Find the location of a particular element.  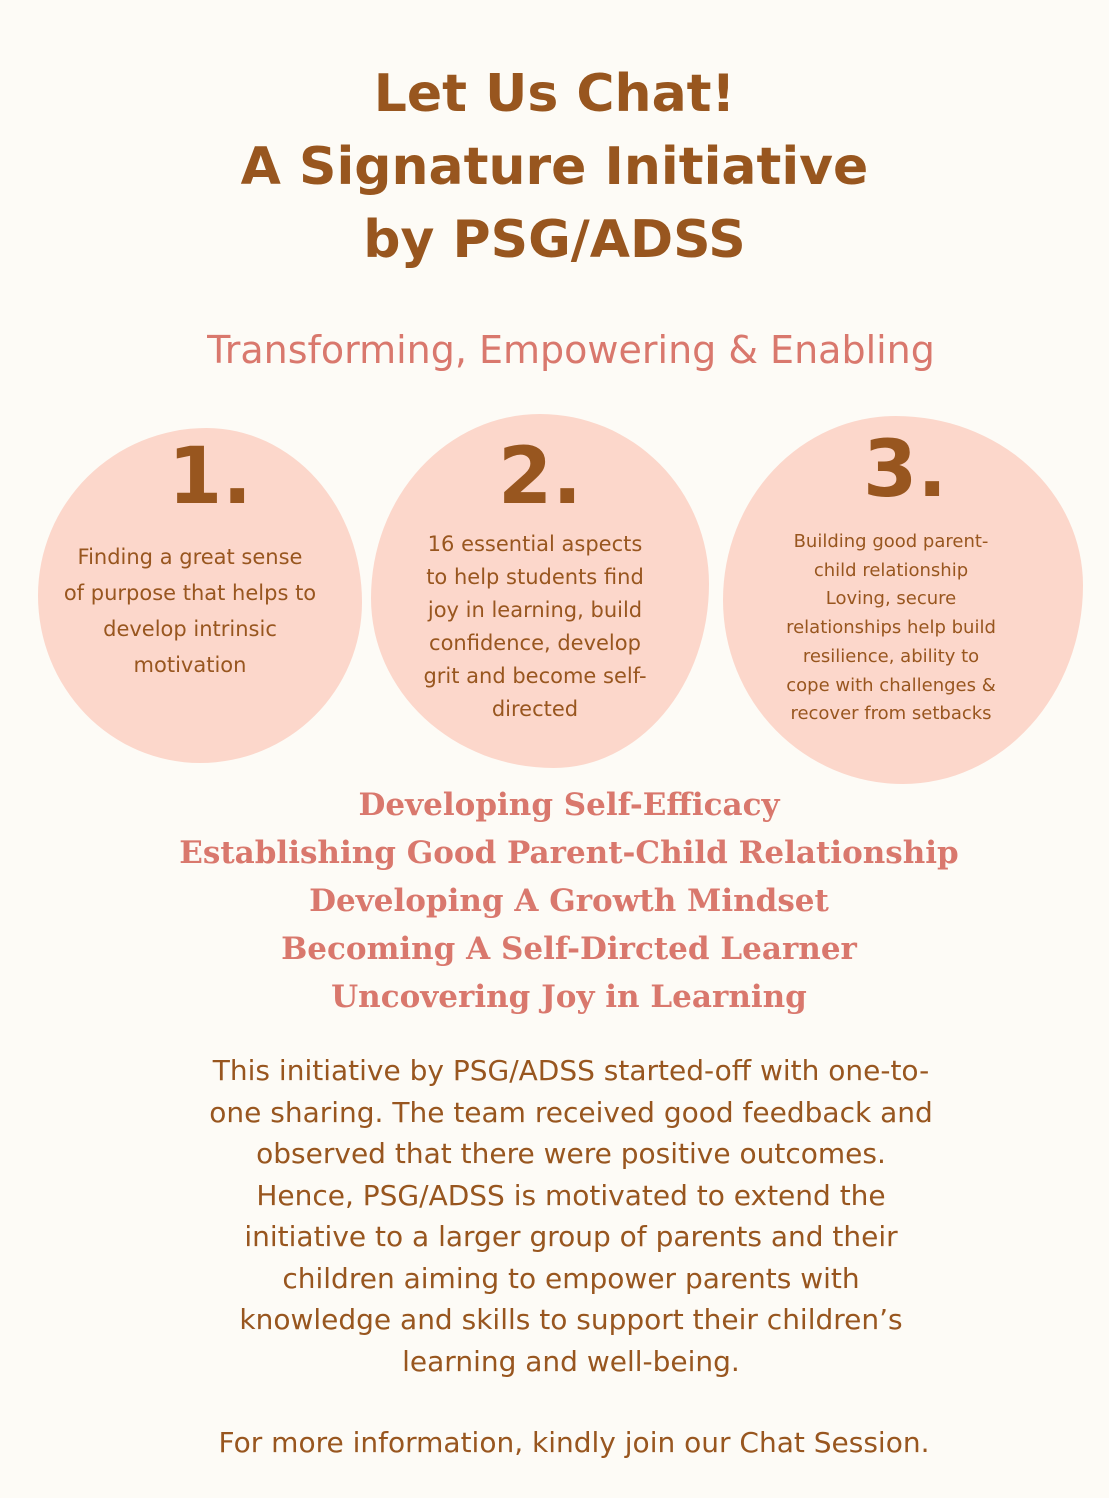

subtitle: Transforming, Empowering & Enabling is located at coordinates (571, 350).